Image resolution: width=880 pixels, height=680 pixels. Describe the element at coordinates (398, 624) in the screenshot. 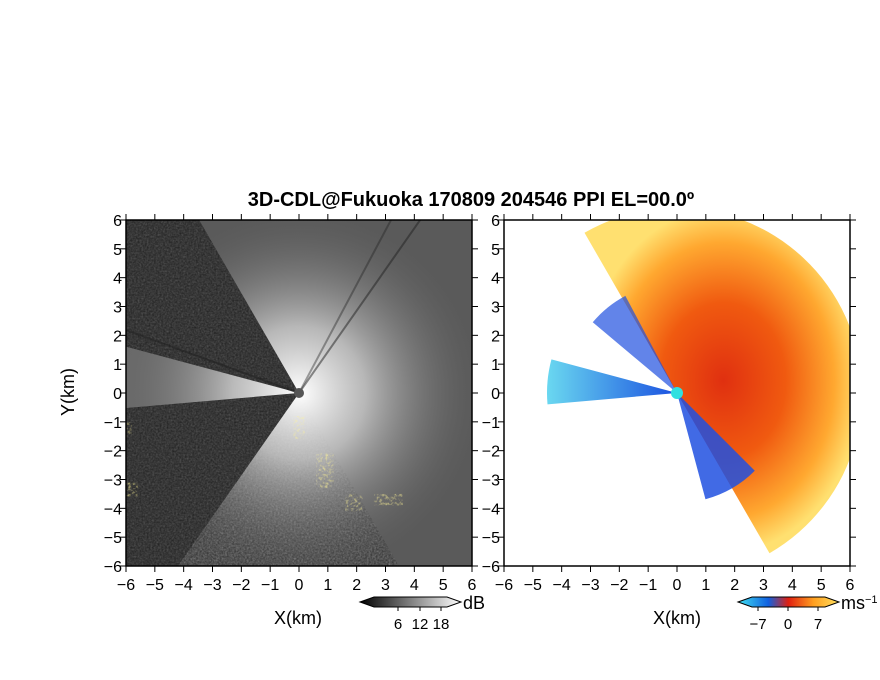

I see `colorbar-tick-label: 6` at that location.